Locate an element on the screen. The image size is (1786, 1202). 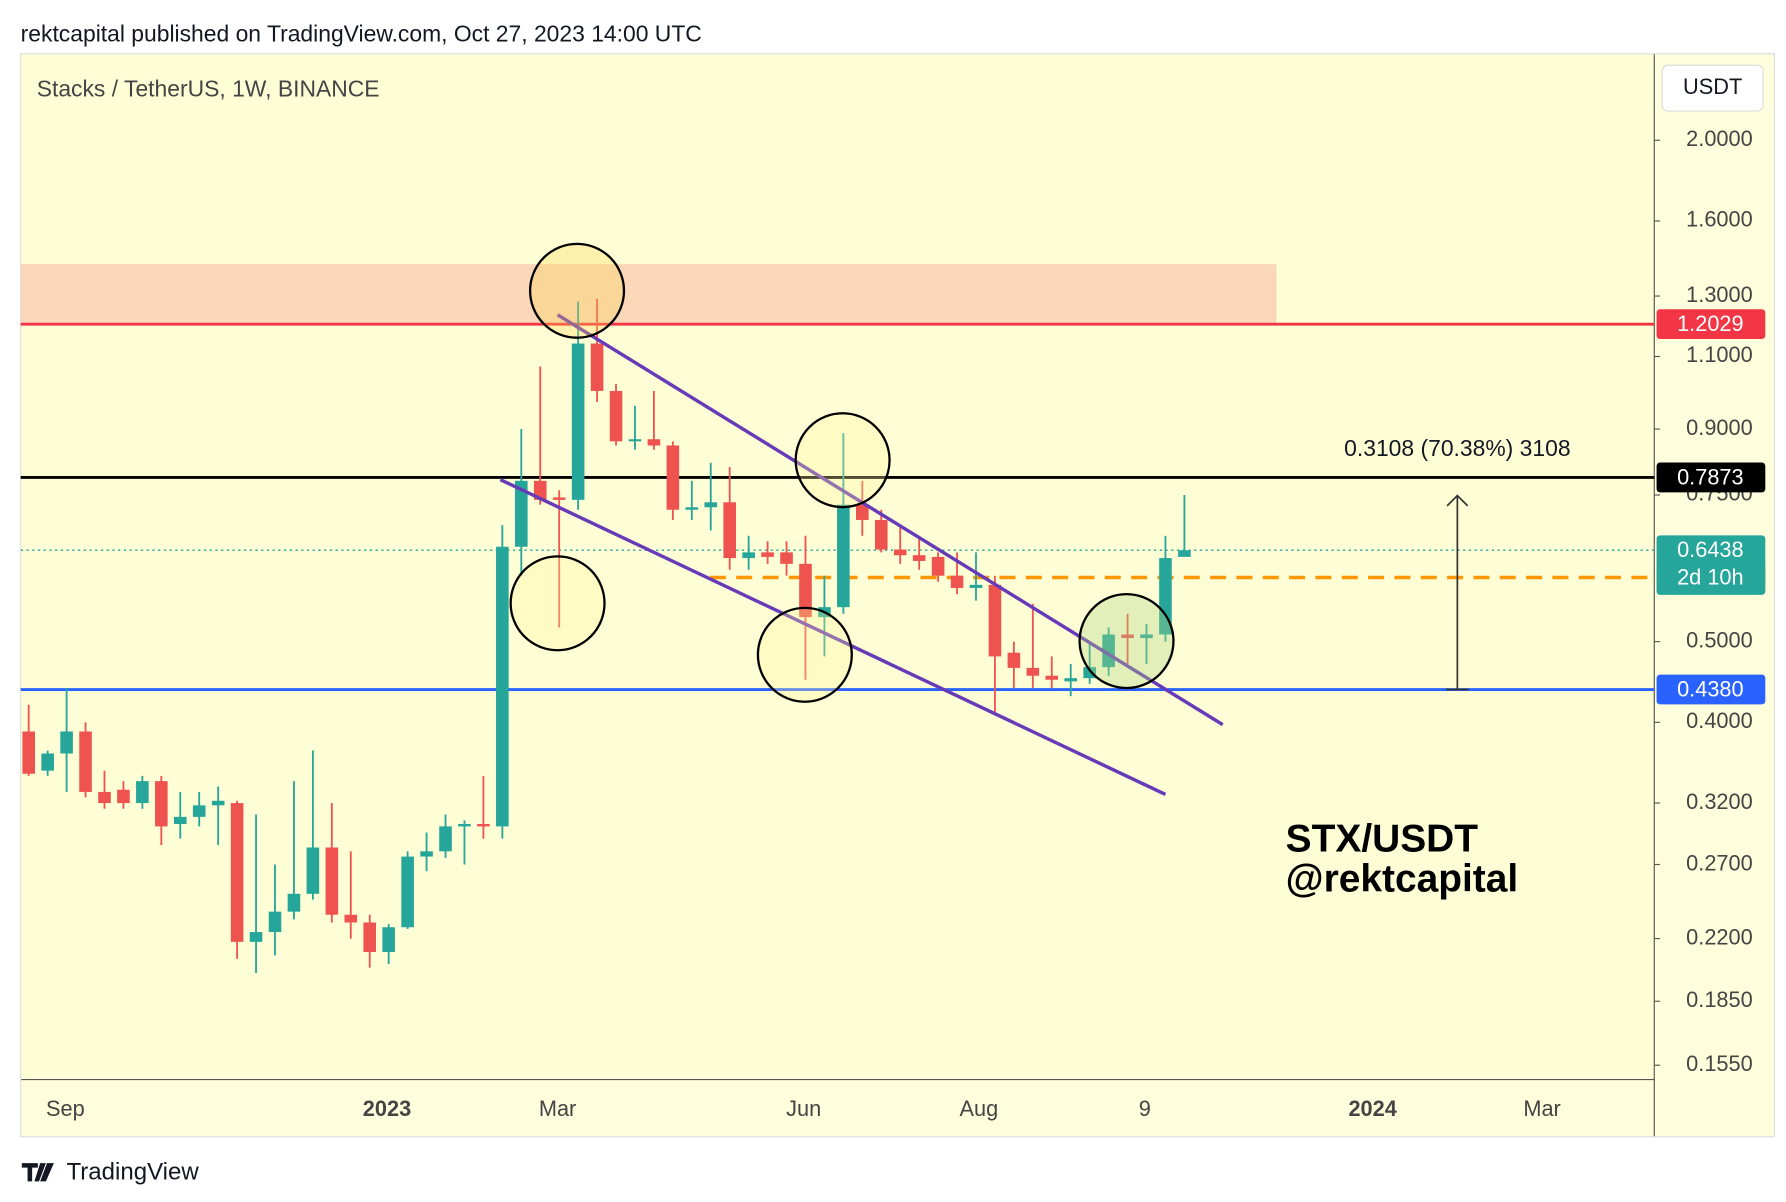
channel-lower is located at coordinates (833, 637).